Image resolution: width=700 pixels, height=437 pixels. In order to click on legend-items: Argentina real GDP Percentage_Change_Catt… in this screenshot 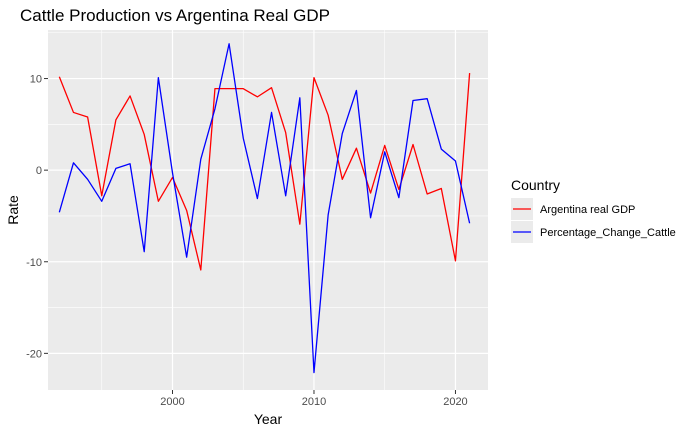, I will do `click(593, 220)`.